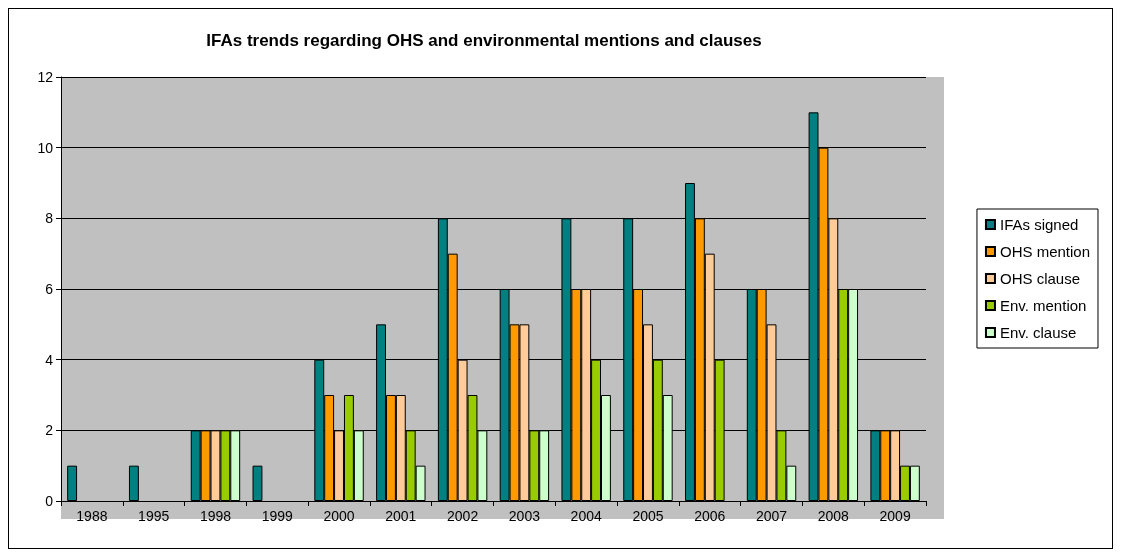 This screenshot has width=1121, height=557. Describe the element at coordinates (45, 77) in the screenshot. I see `y-tick-label: 12` at that location.